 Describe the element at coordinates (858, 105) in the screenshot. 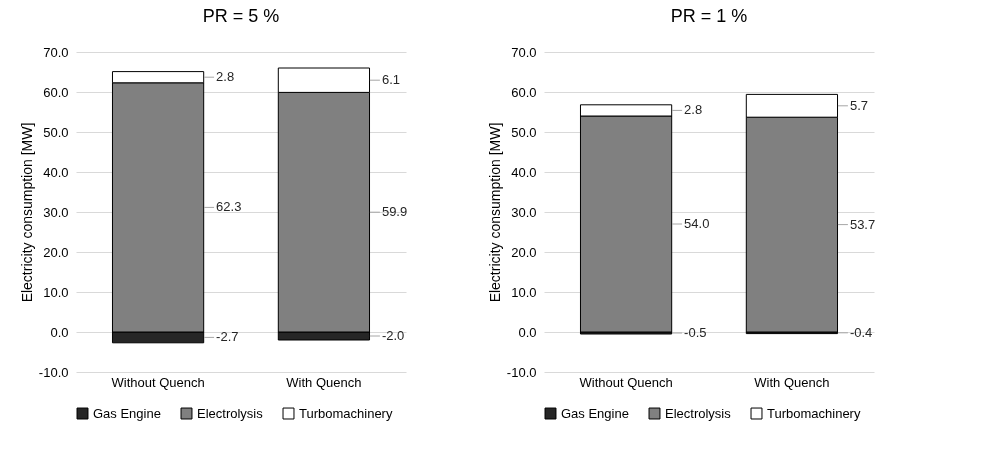

I see `data-label: 5.7` at that location.